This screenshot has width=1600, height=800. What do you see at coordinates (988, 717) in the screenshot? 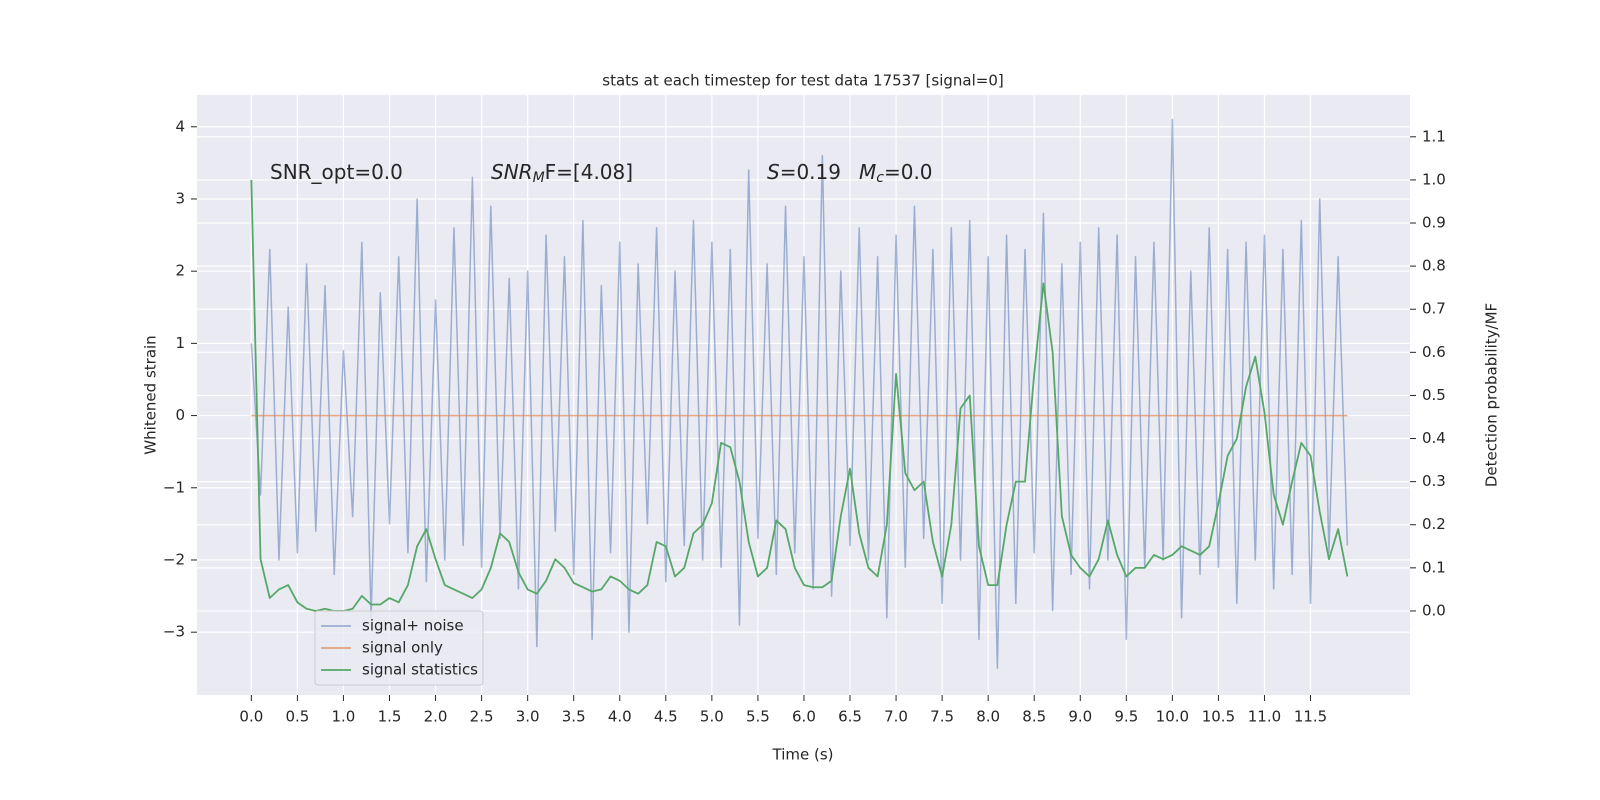
I see `x-tick-label: 8.0` at bounding box center [988, 717].